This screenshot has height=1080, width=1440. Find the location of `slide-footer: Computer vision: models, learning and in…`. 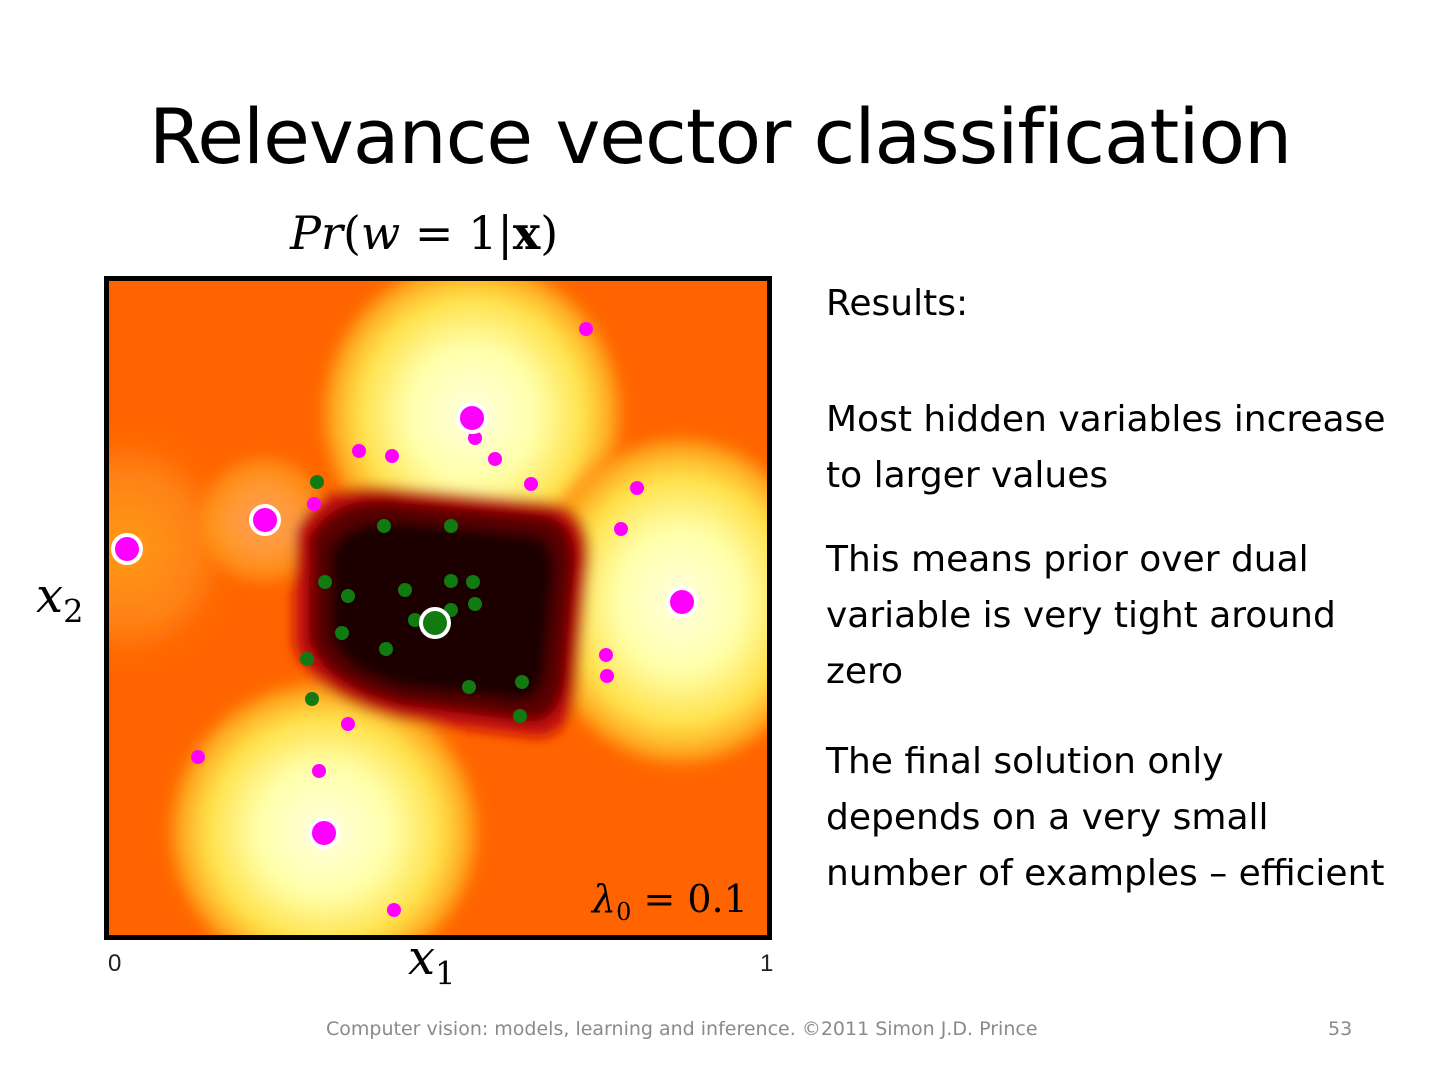

slide-footer: Computer vision: models, learning and in… is located at coordinates (682, 1029).